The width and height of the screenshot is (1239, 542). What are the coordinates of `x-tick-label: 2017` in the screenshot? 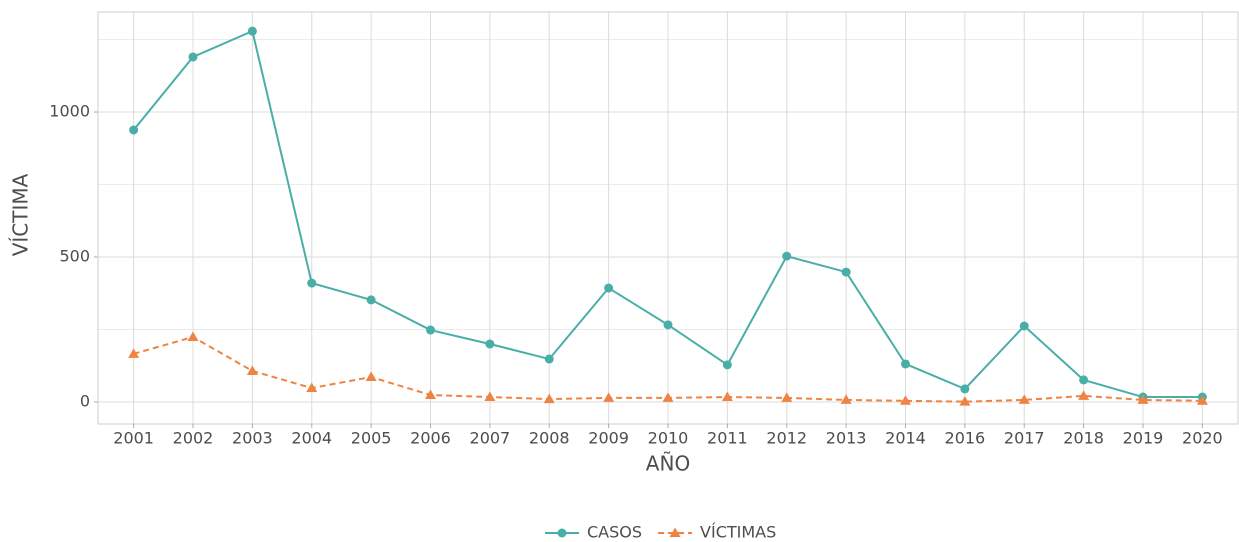 It's located at (1024, 438).